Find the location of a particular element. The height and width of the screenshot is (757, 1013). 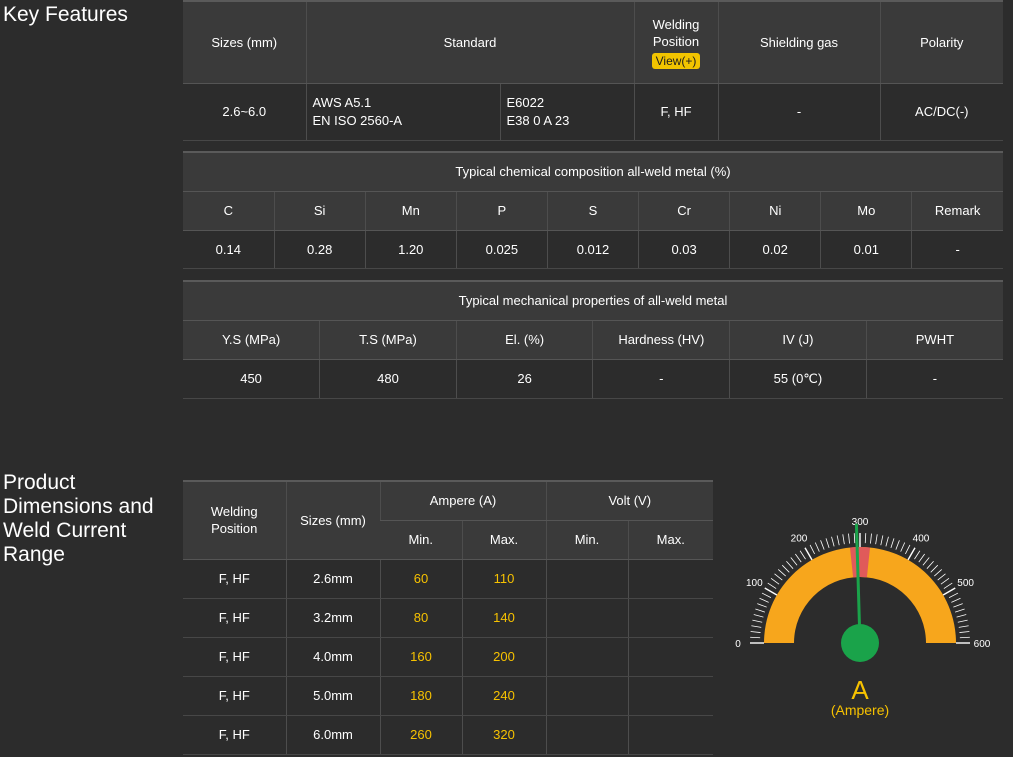

table-row: F, HF 6.0mm 260 320 is located at coordinates (448, 735).